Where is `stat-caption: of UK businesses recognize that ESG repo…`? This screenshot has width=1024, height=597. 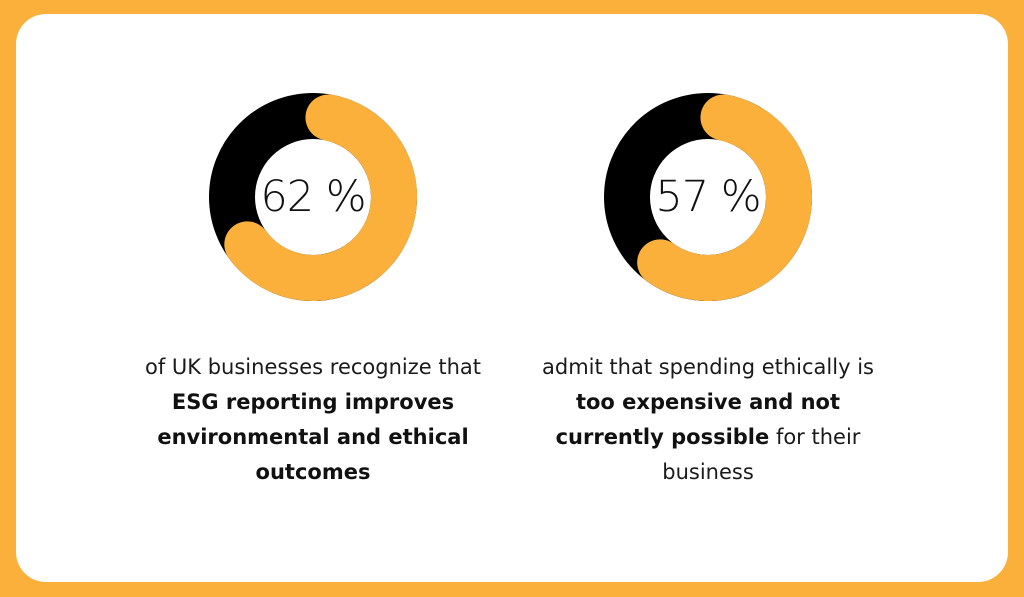
stat-caption: of UK businesses recognize that ESG repo… is located at coordinates (313, 420).